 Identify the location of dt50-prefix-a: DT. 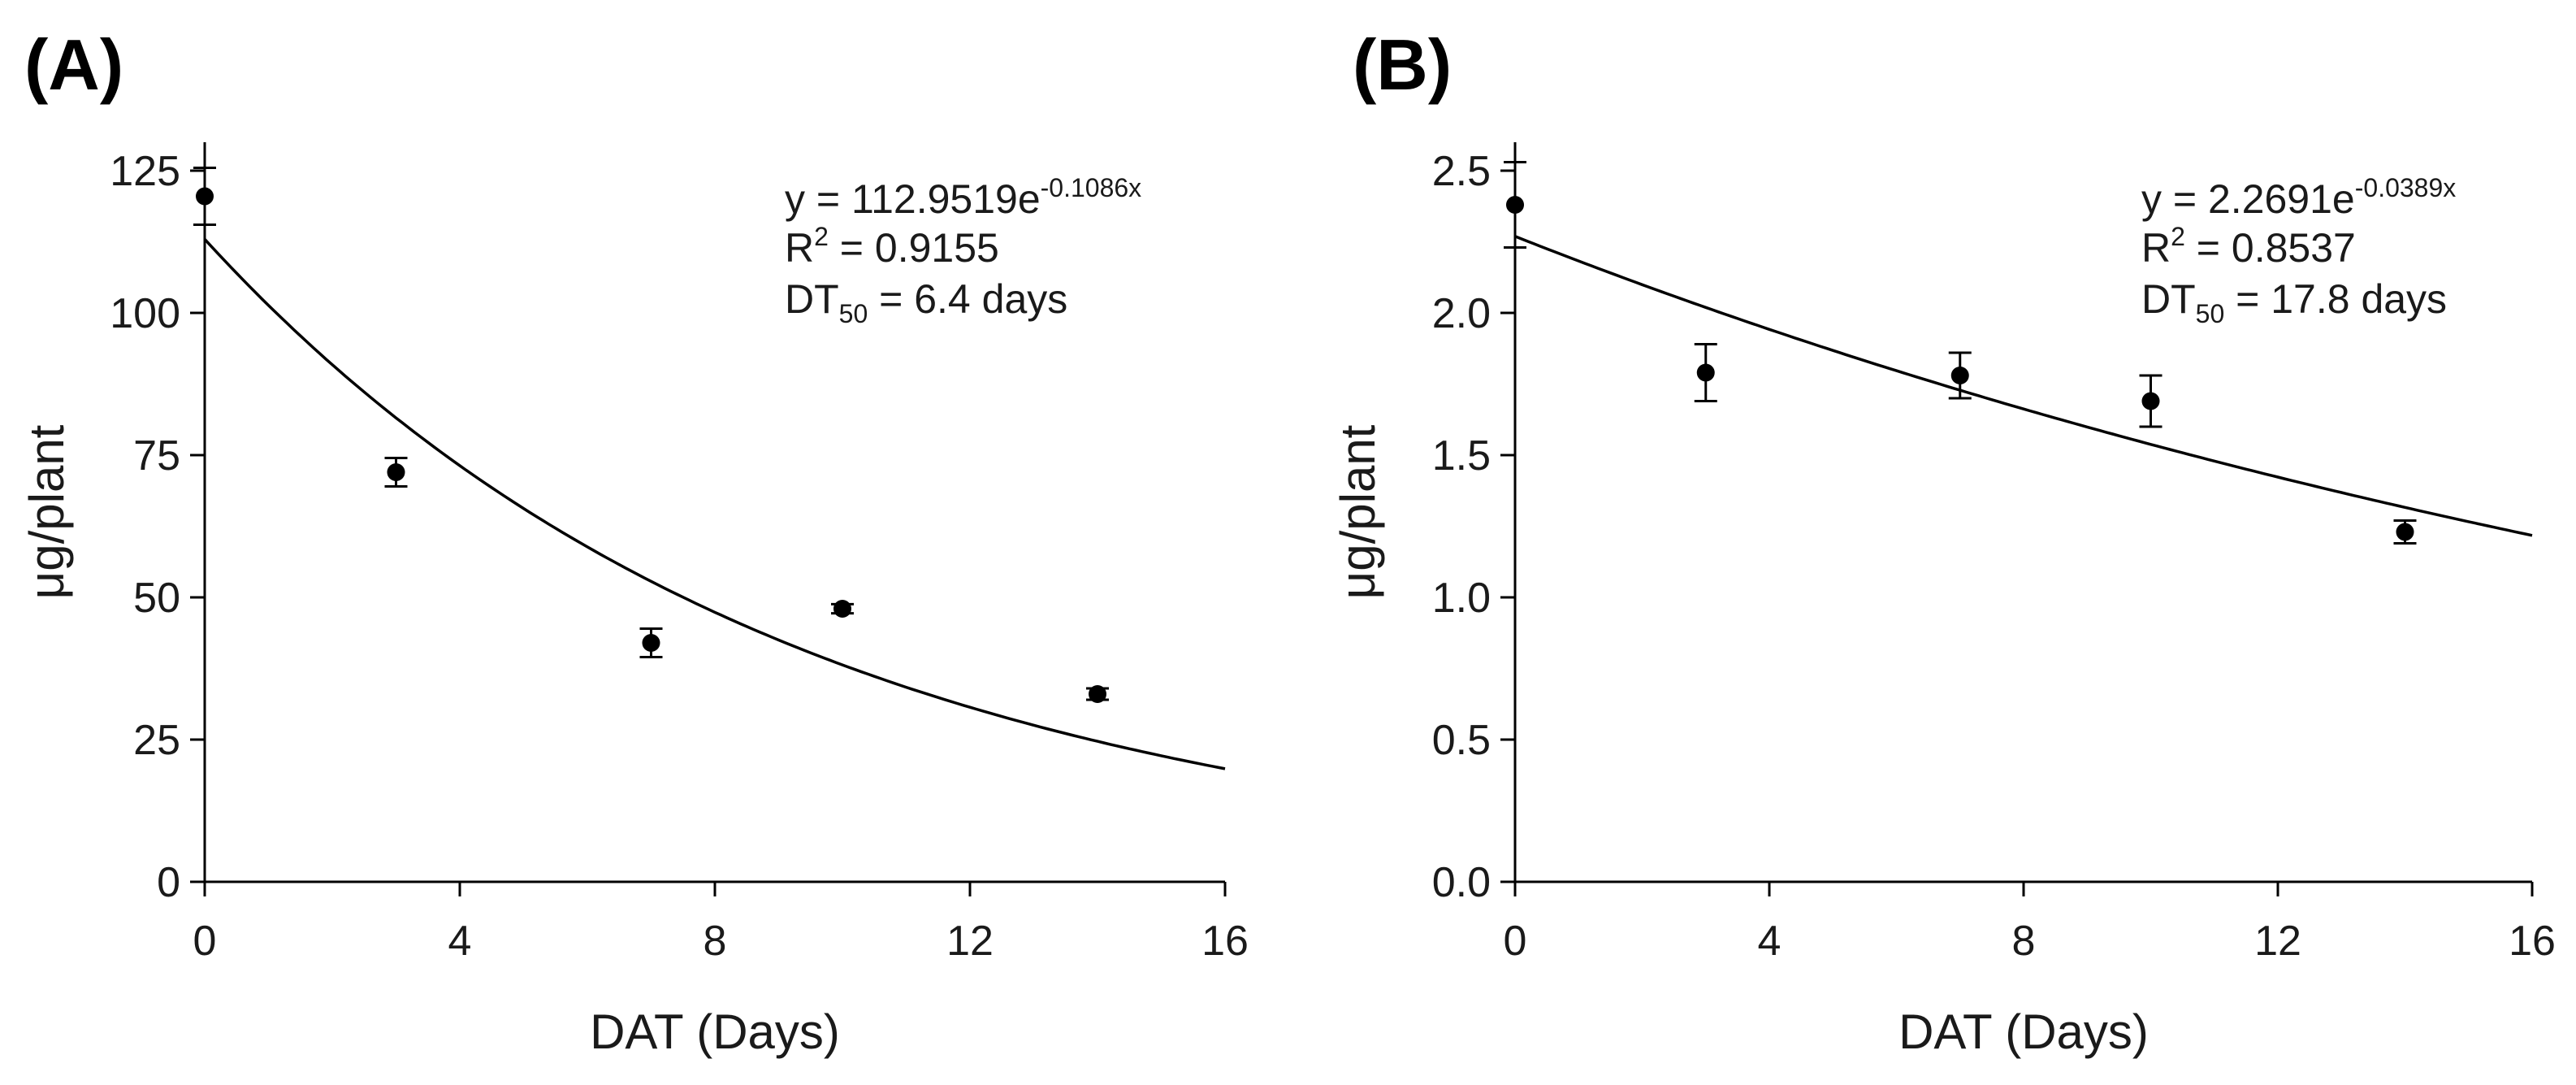
(812, 299).